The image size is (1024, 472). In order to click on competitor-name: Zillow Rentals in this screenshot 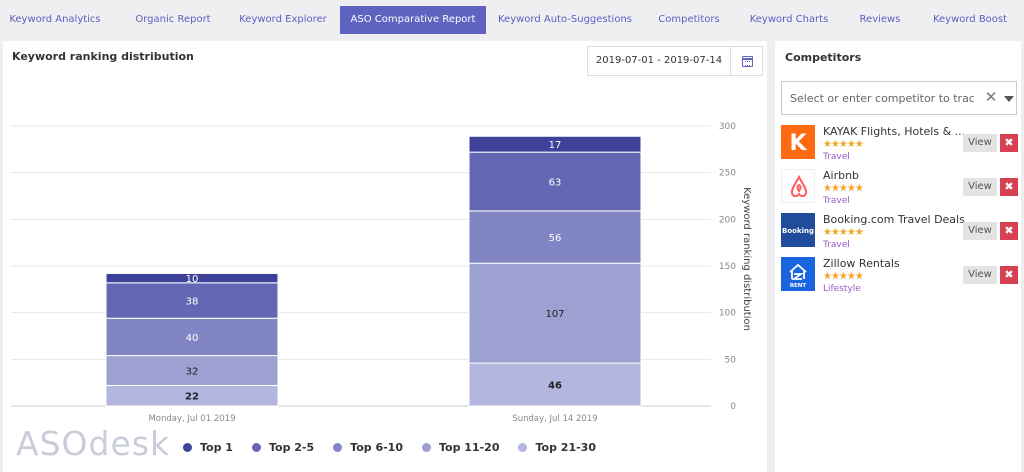, I will do `click(861, 263)`.